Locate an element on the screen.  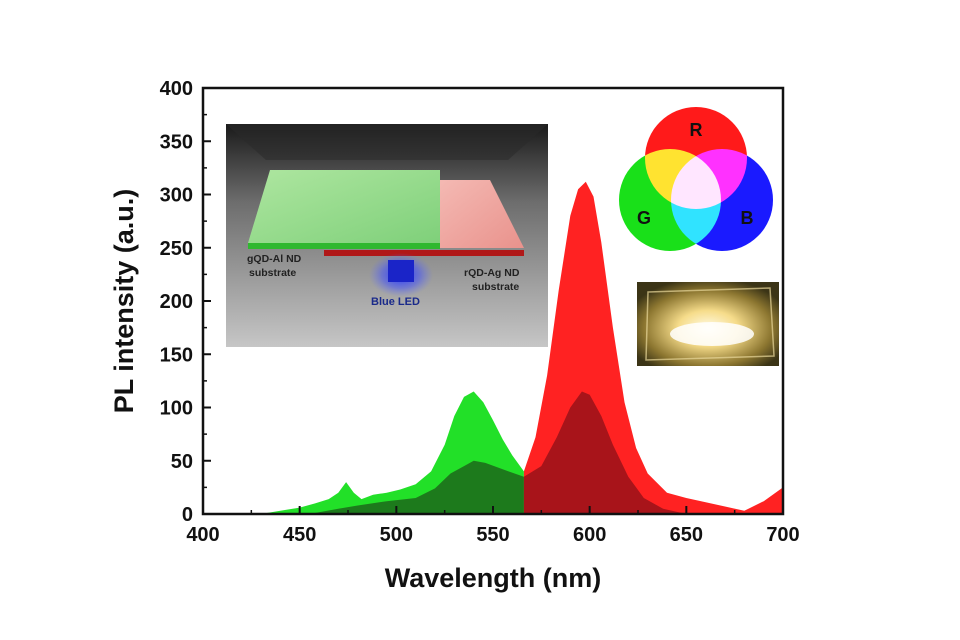
g-label: G is located at coordinates (644, 218).